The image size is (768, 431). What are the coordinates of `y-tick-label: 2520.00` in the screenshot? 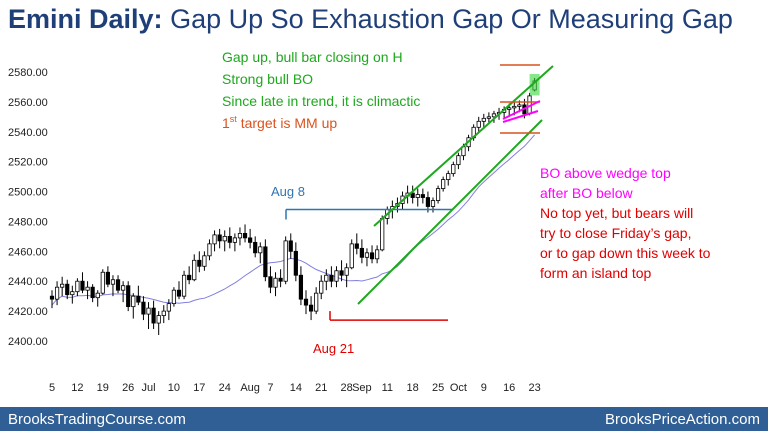 It's located at (28, 163).